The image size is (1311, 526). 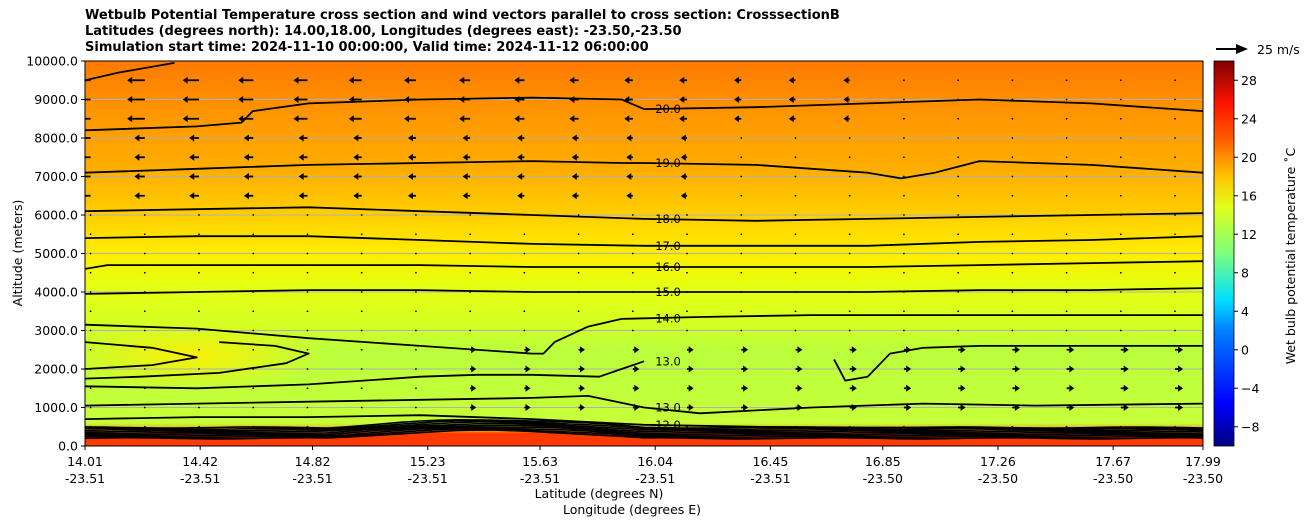 I want to click on x-tick-label-lat: 14.42, so click(x=200, y=461).